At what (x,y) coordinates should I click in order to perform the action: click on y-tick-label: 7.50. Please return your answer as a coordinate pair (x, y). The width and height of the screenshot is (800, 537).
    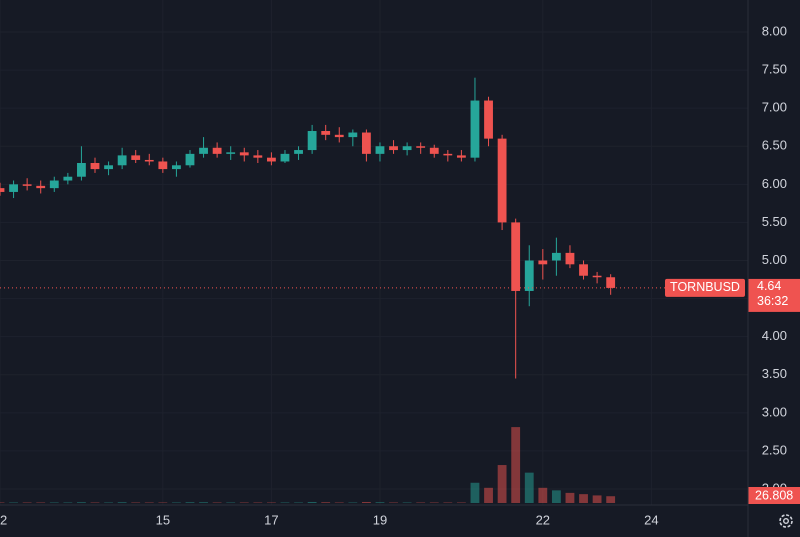
    Looking at the image, I should click on (774, 69).